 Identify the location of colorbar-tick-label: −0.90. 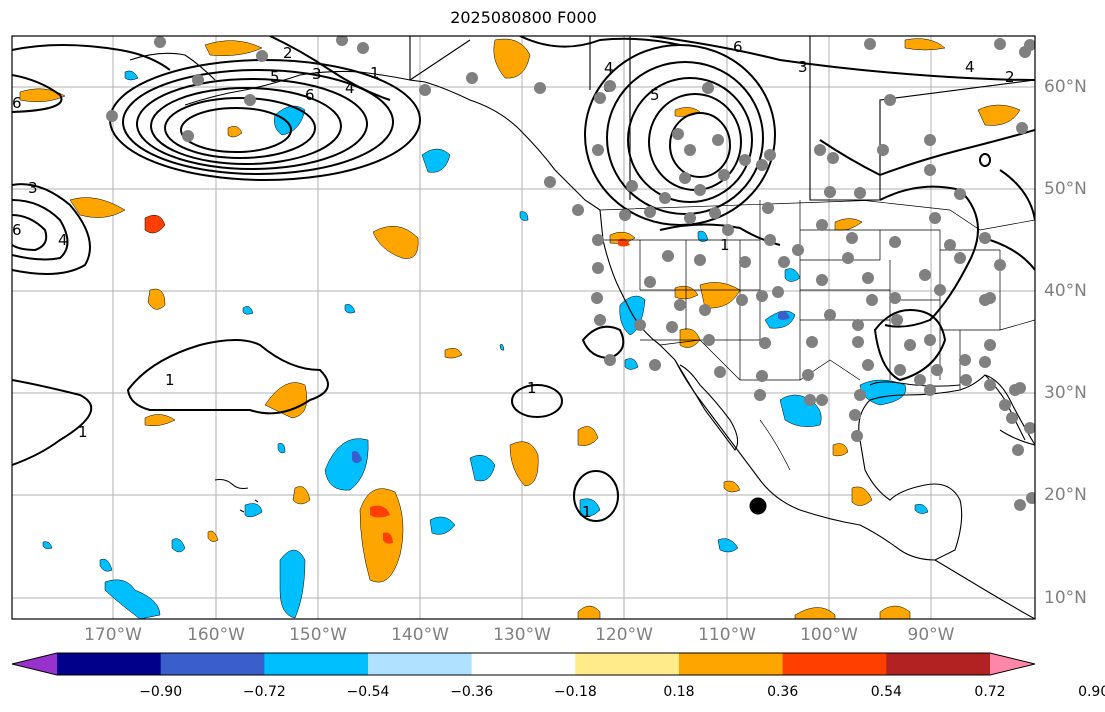
(161, 692).